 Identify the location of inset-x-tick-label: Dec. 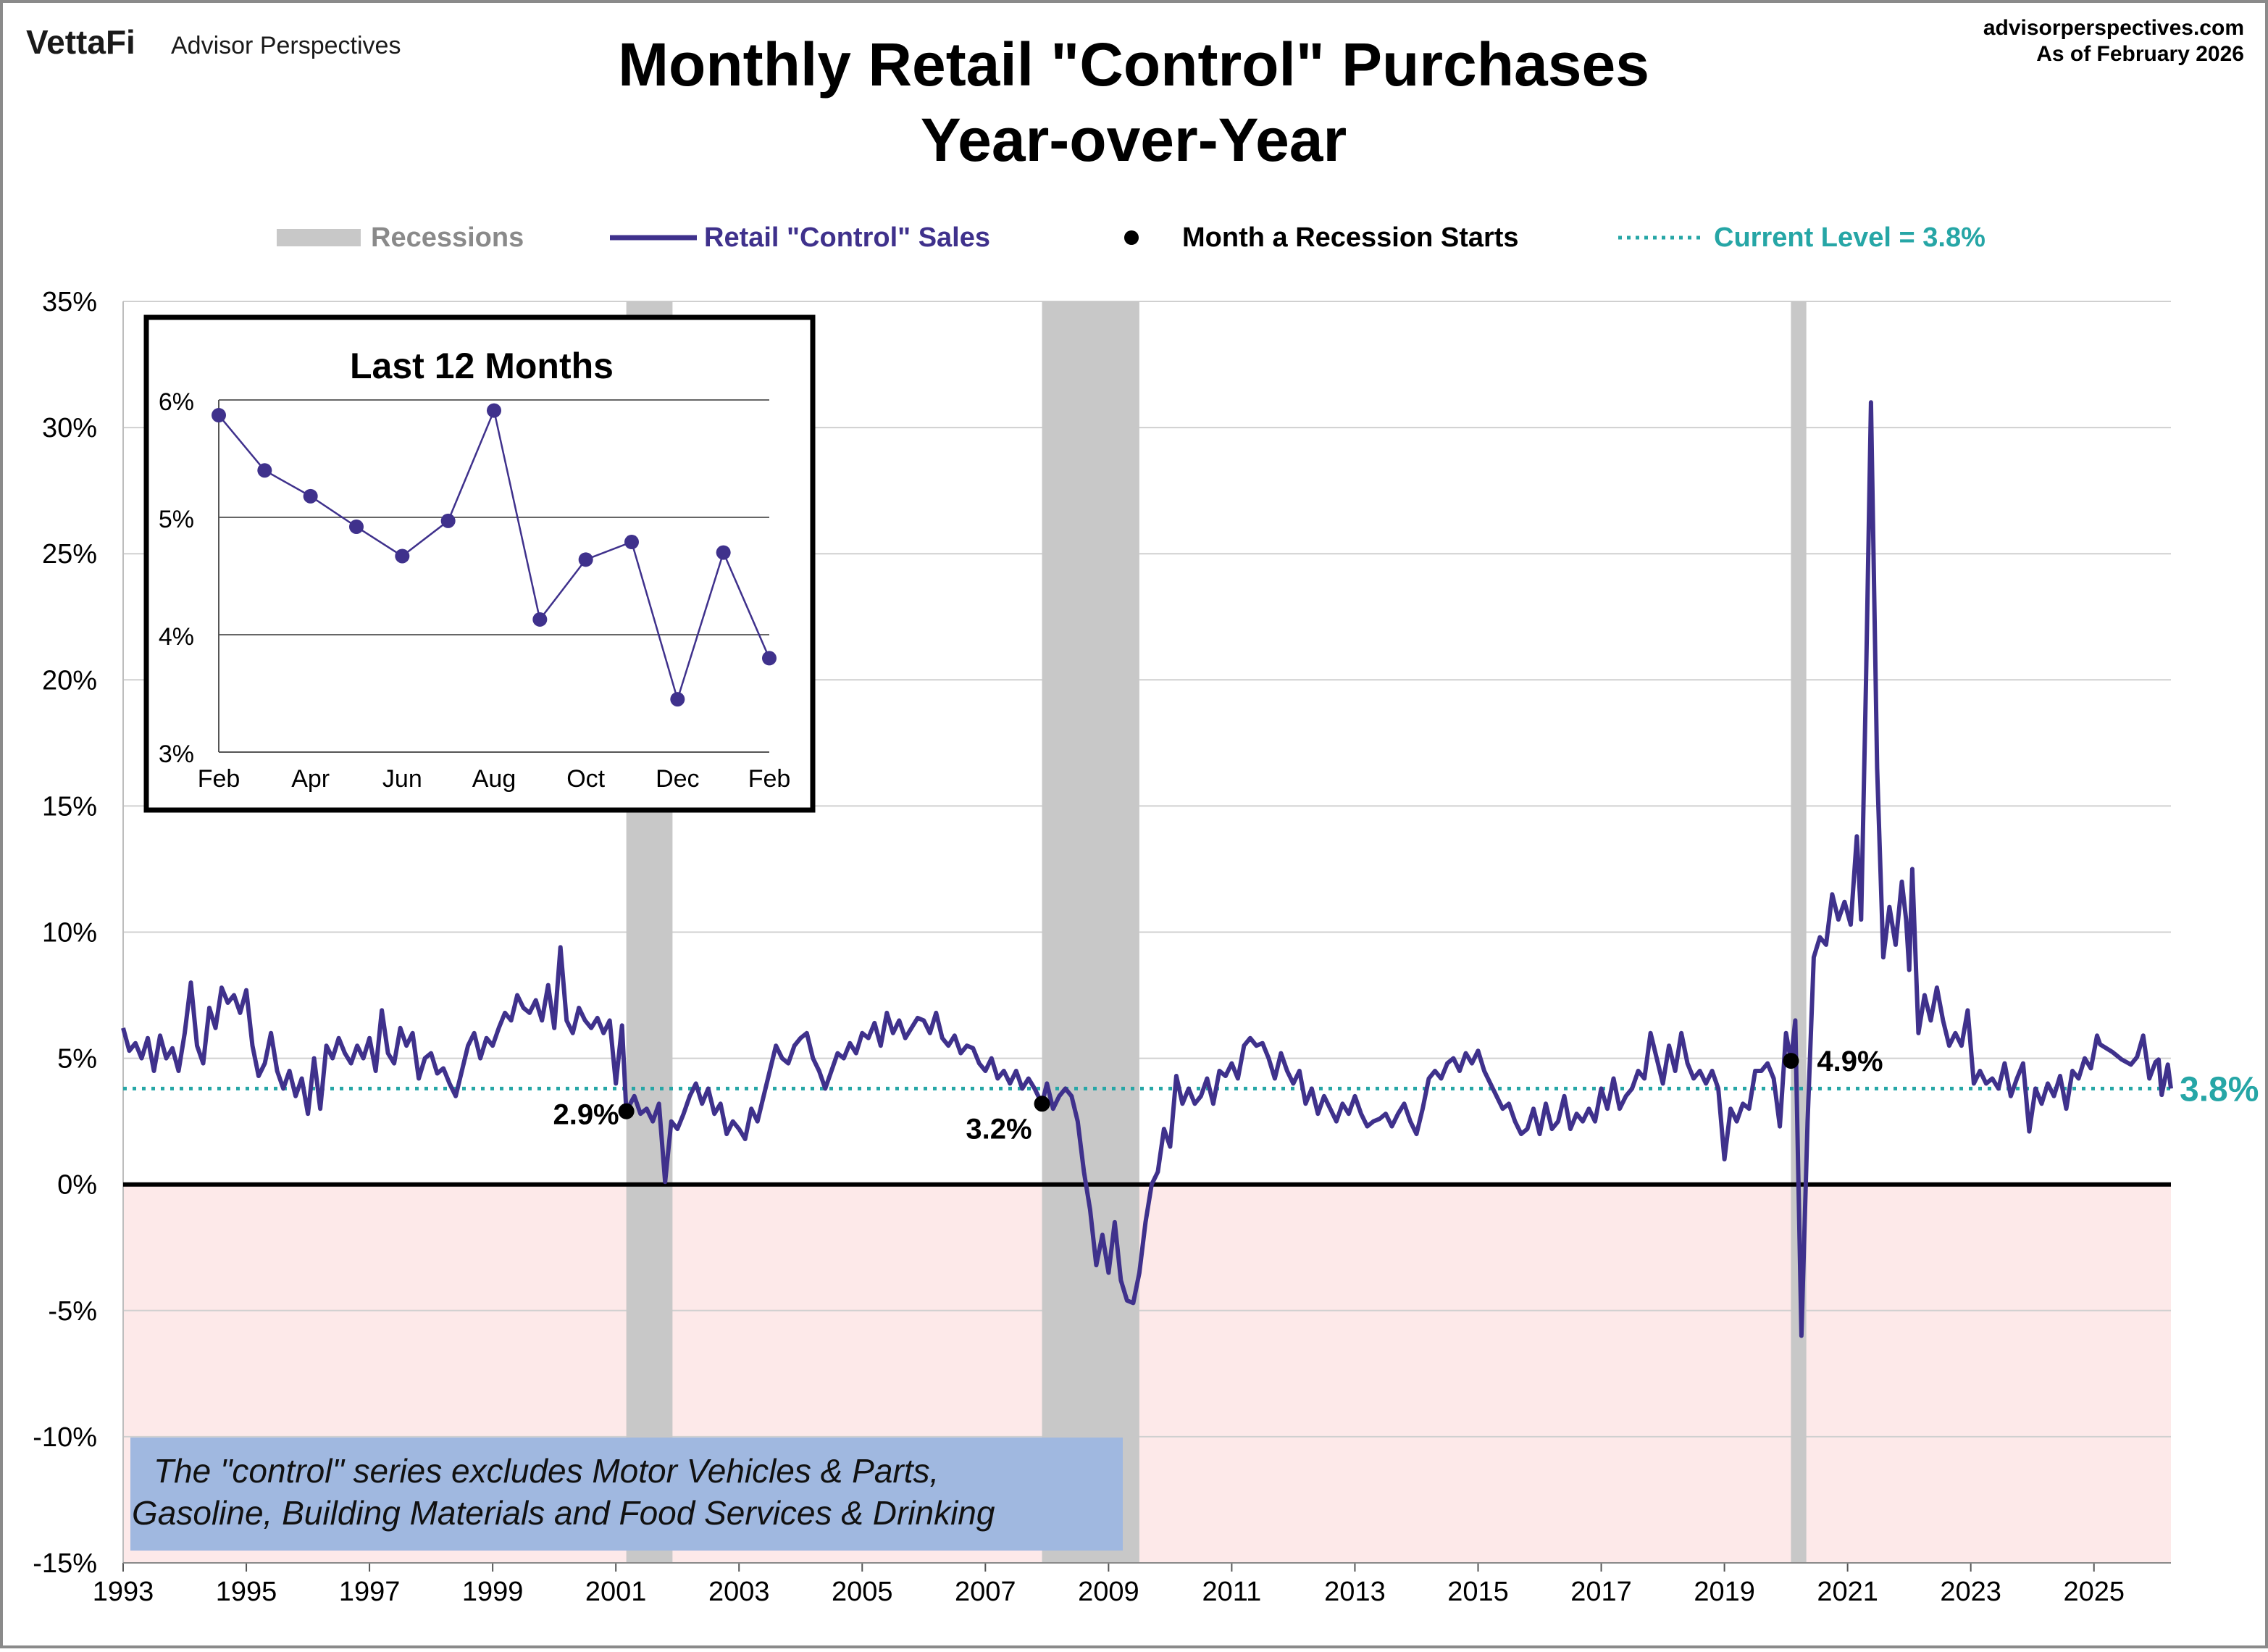
(678, 779).